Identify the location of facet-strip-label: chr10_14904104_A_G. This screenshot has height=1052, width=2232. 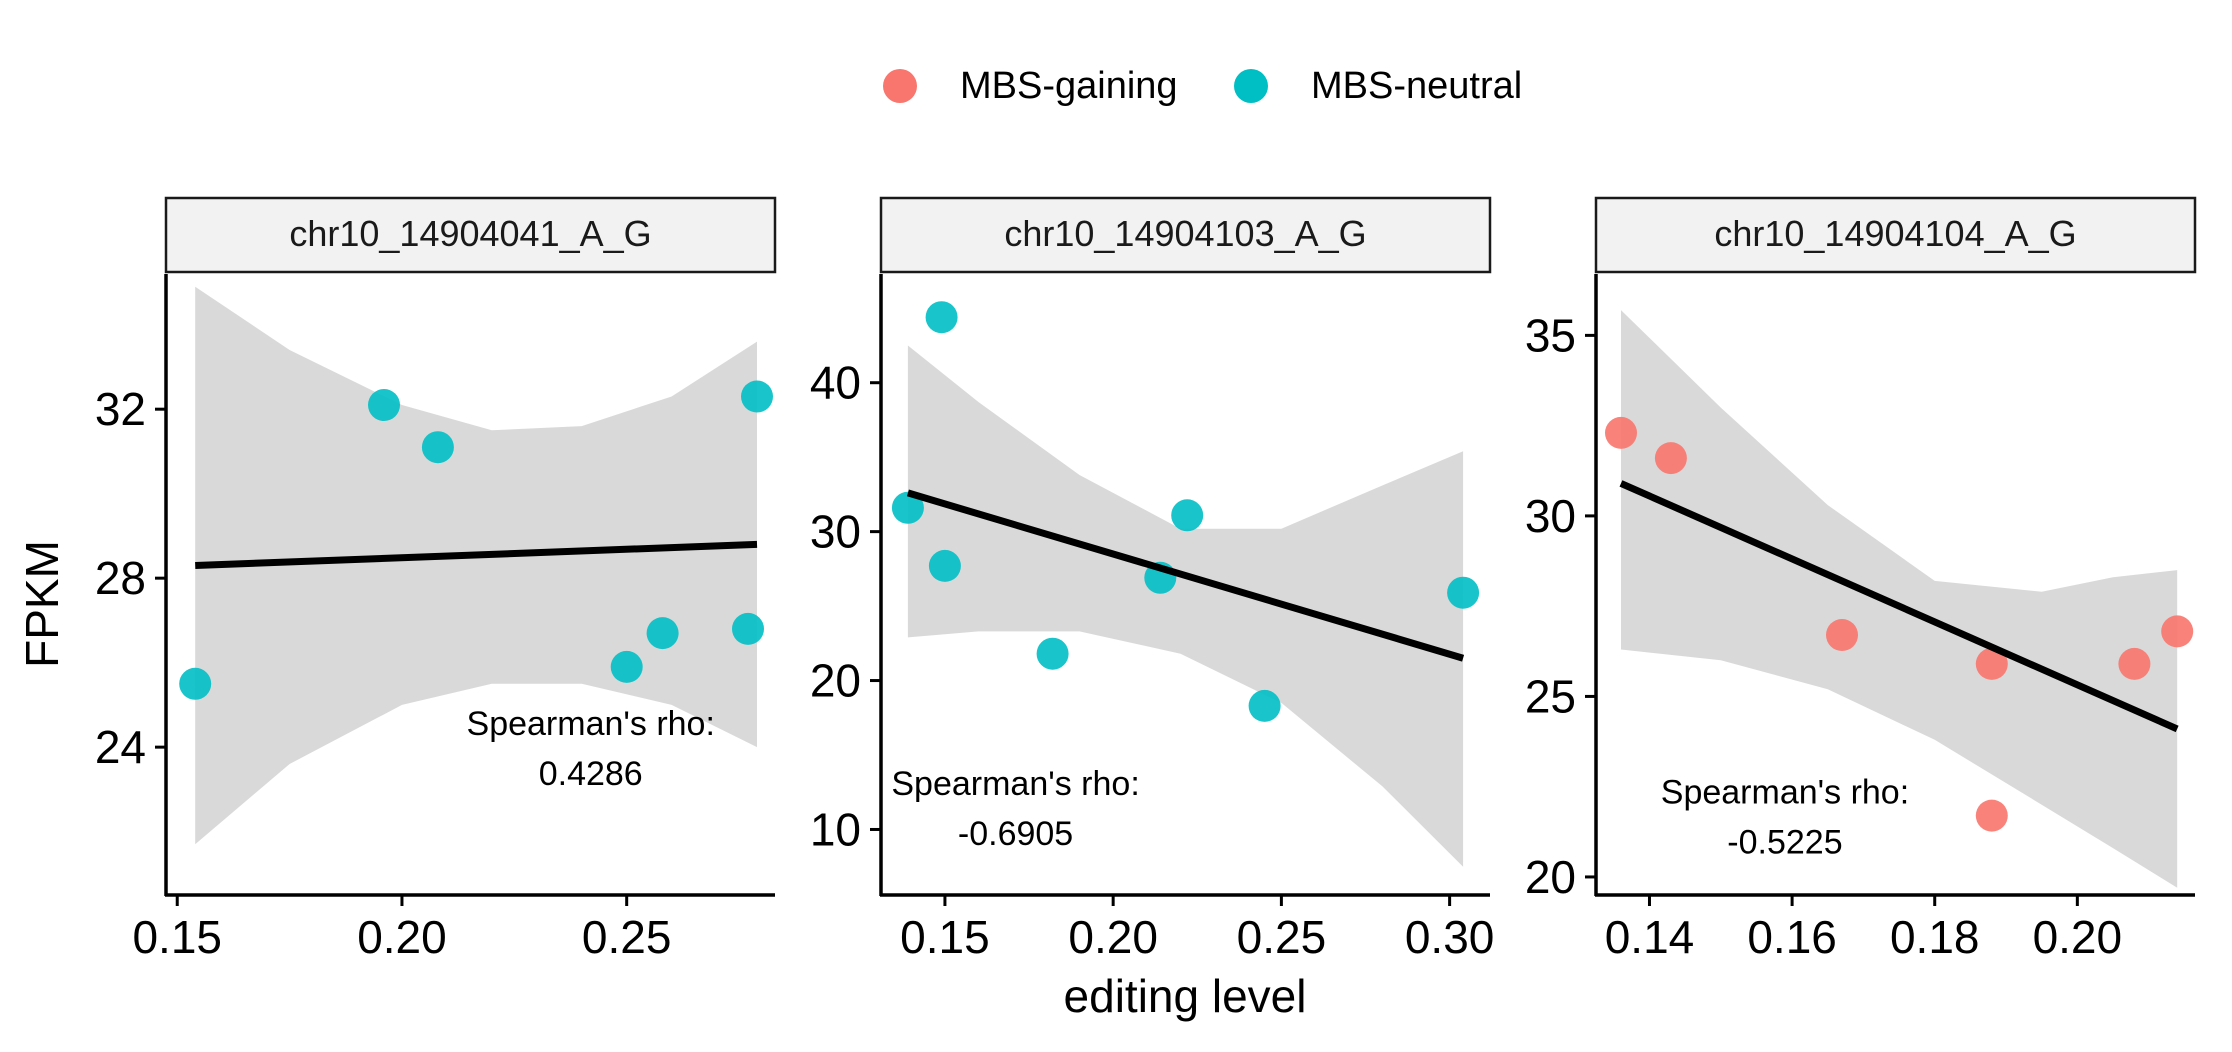
(1895, 233).